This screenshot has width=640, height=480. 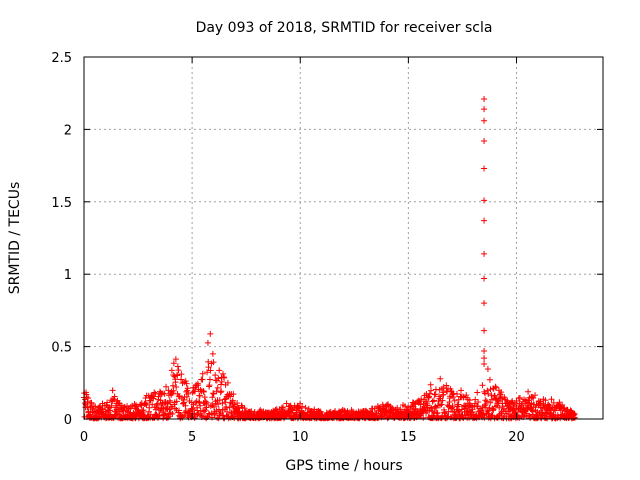 I want to click on data-points, so click(x=329, y=376).